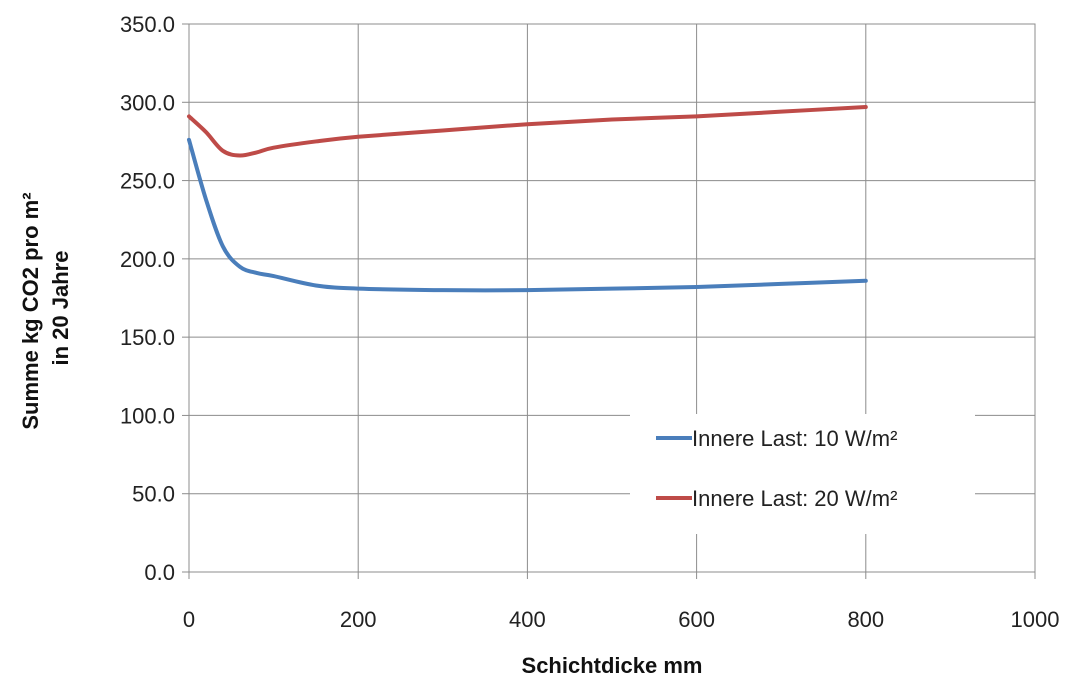 Image resolution: width=1071 pixels, height=678 pixels. I want to click on x-tick-label: 0, so click(189, 619).